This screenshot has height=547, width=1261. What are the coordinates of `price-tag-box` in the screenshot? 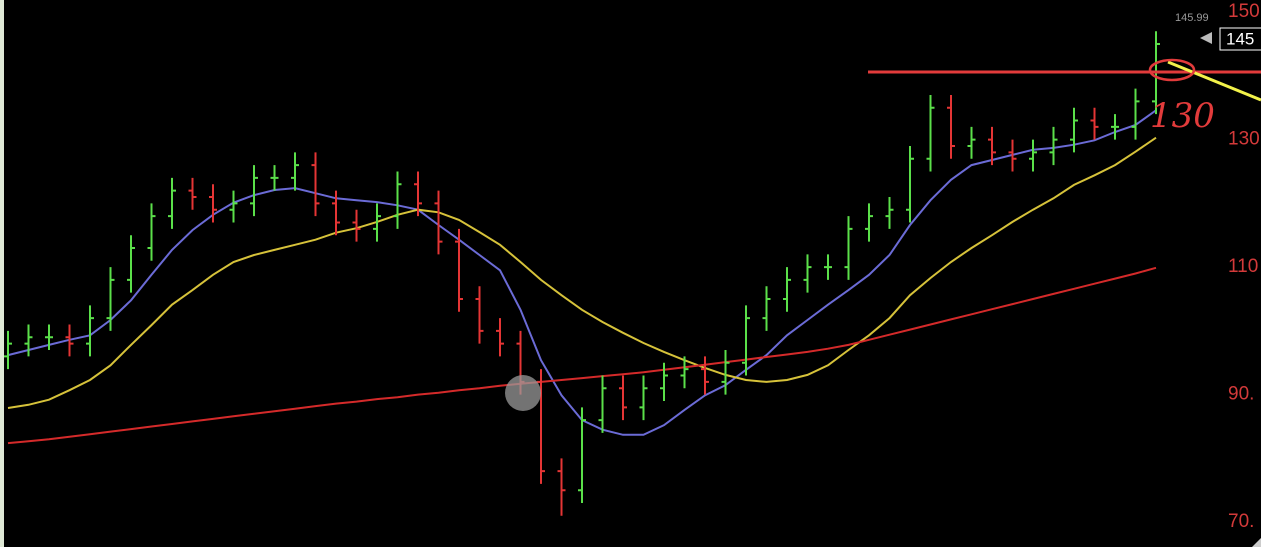 It's located at (1240, 39).